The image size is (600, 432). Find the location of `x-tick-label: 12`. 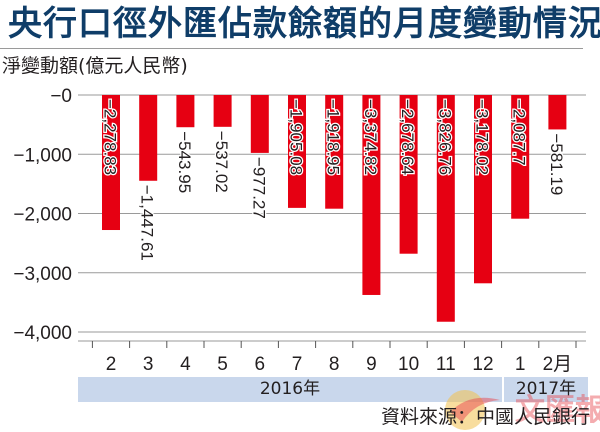

x-tick-label: 12 is located at coordinates (482, 364).